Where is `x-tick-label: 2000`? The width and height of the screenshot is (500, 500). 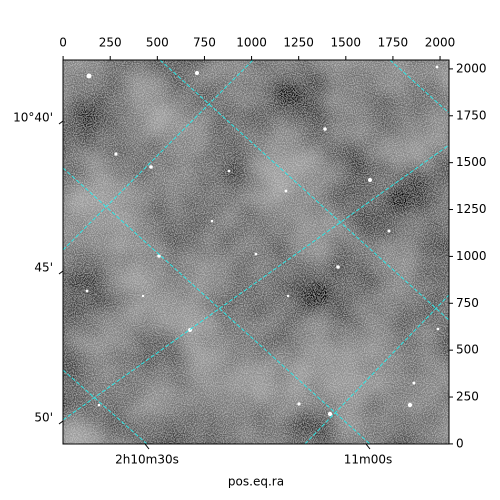
x-tick-label: 2000 is located at coordinates (440, 43).